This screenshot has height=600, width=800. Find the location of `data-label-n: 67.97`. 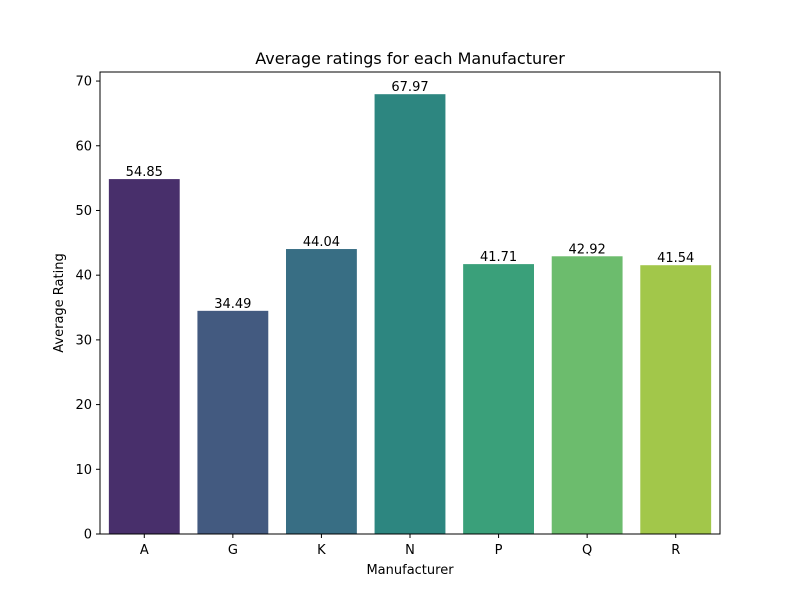

data-label-n: 67.97 is located at coordinates (409, 87).